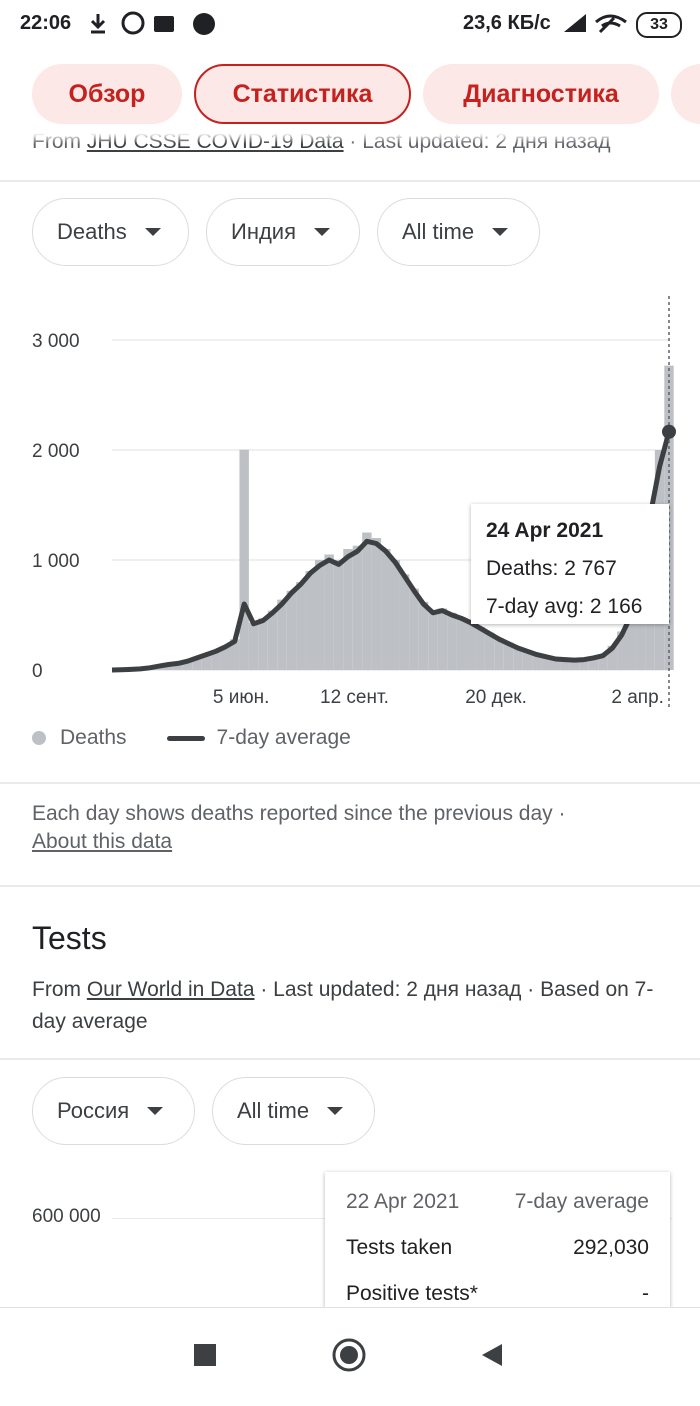 This screenshot has height=1406, width=700. Describe the element at coordinates (153, 24) in the screenshot. I see `status-icons` at that location.